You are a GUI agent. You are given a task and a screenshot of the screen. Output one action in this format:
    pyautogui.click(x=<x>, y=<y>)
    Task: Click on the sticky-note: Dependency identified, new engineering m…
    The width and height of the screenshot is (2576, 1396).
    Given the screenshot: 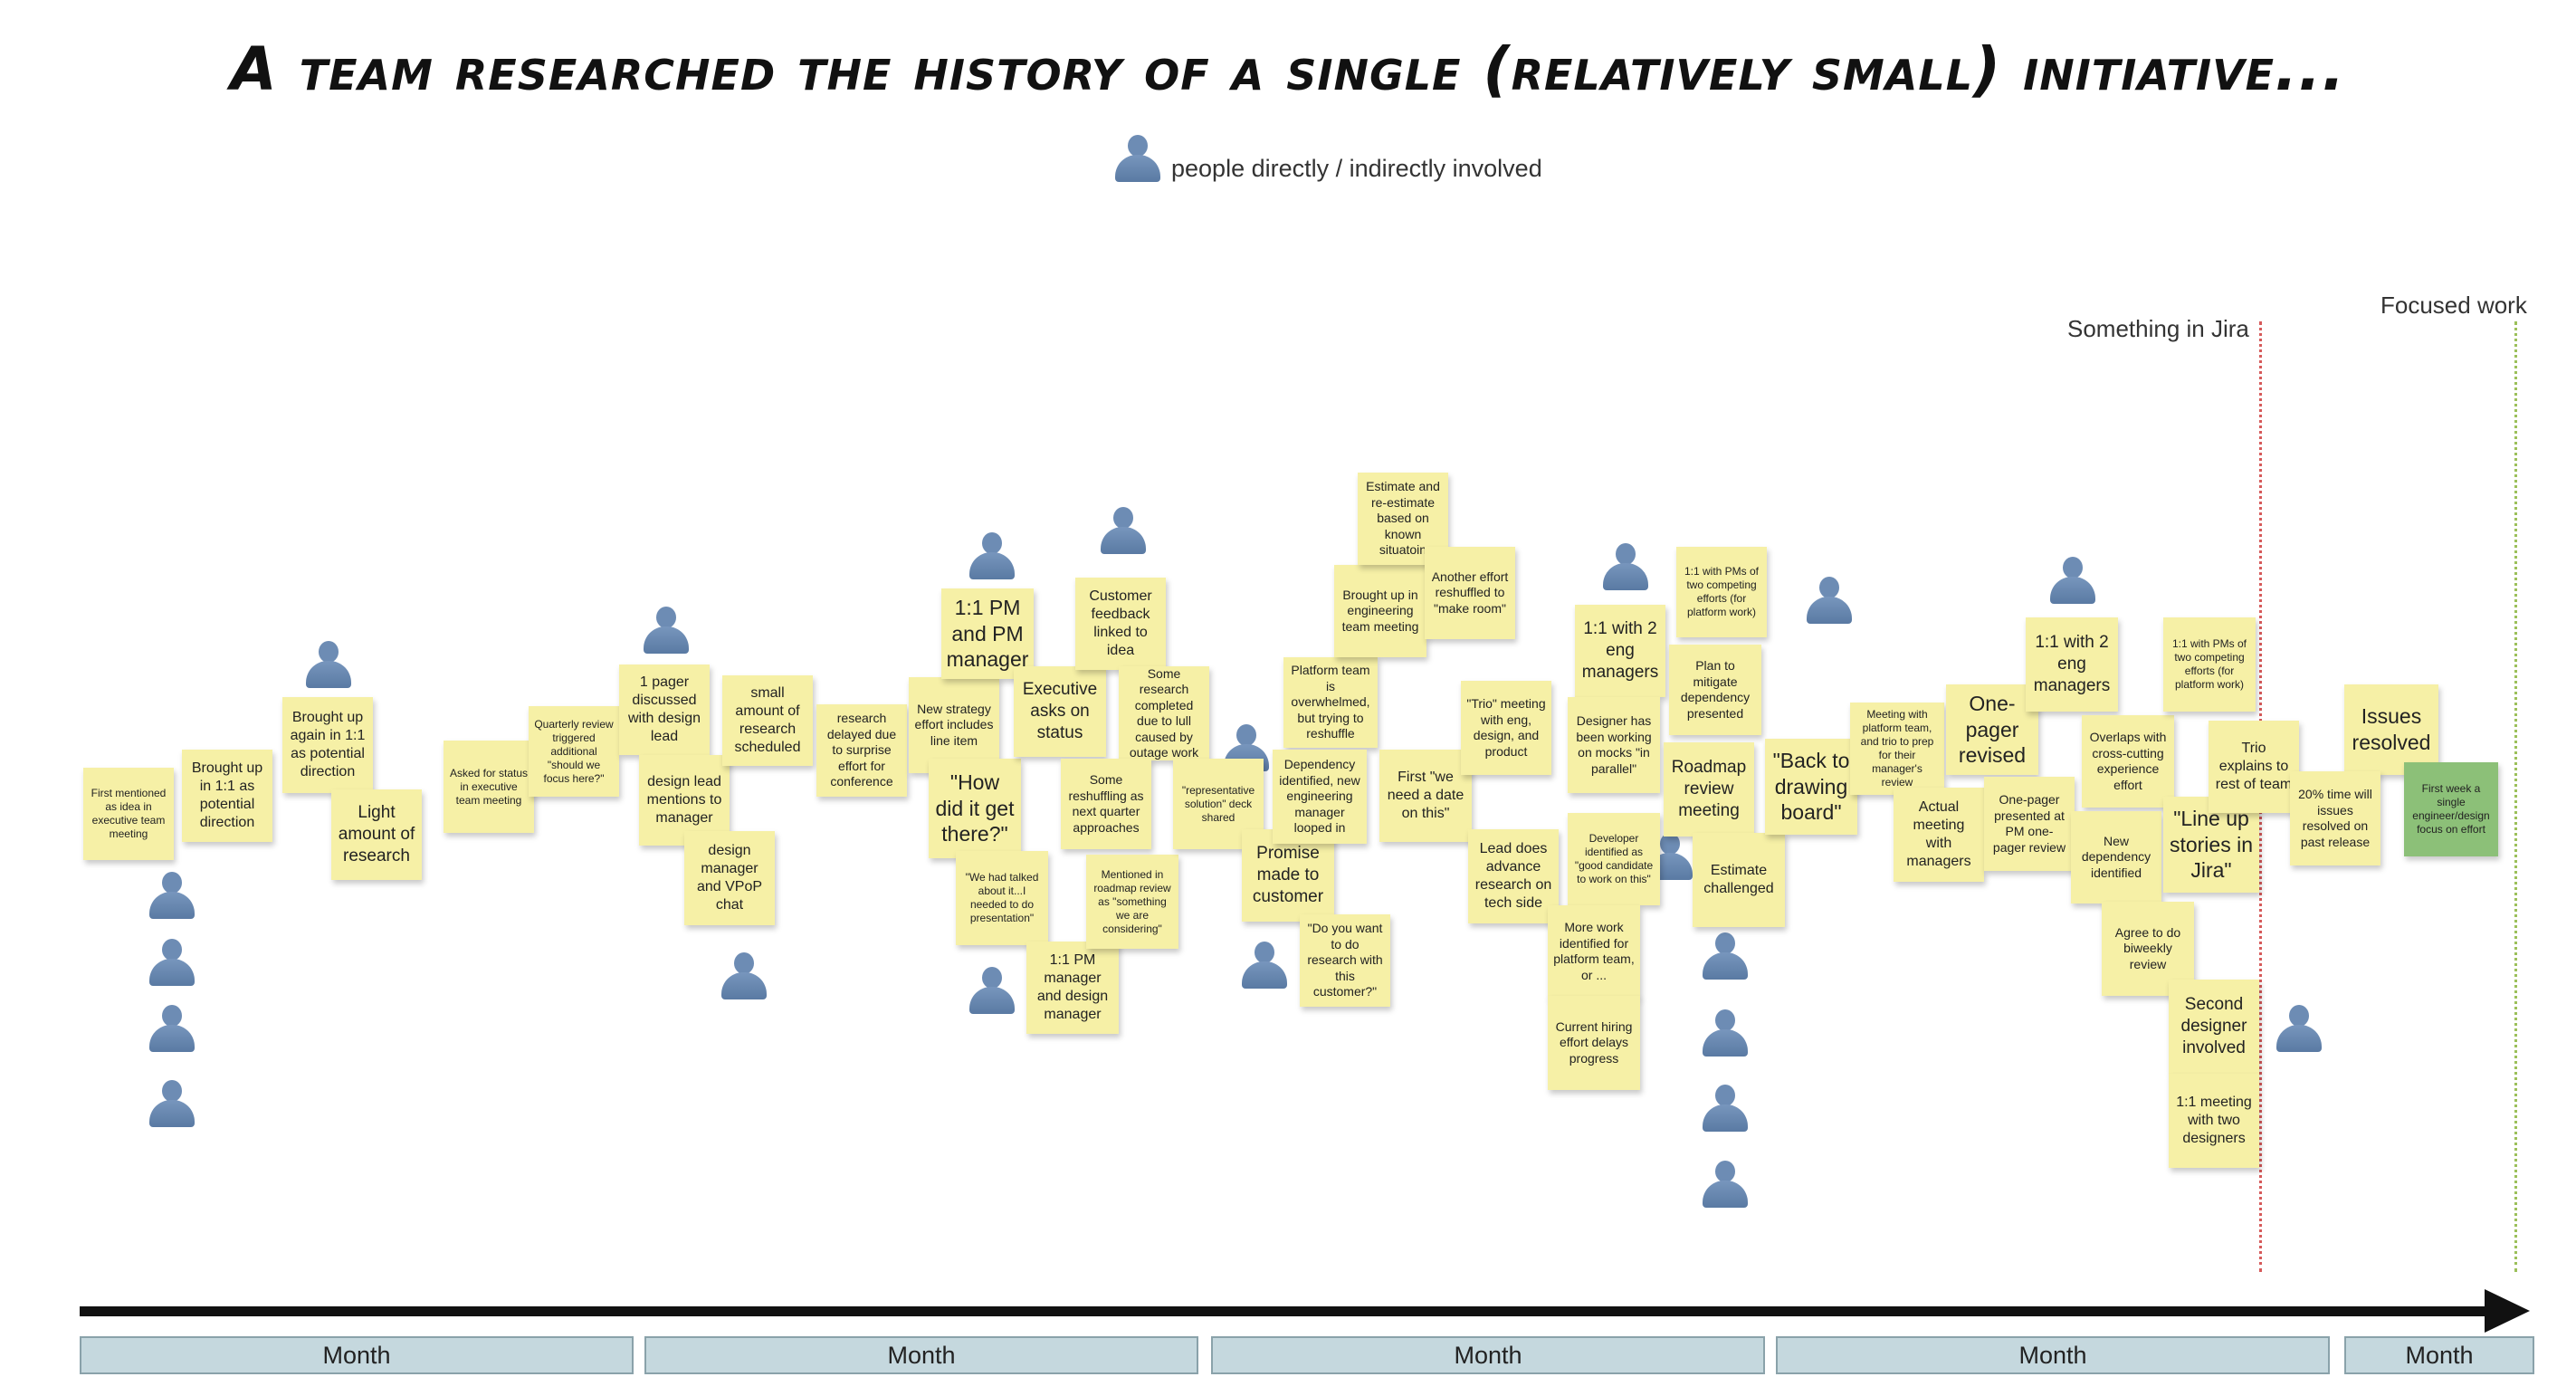 What is the action you would take?
    pyautogui.click(x=1320, y=797)
    